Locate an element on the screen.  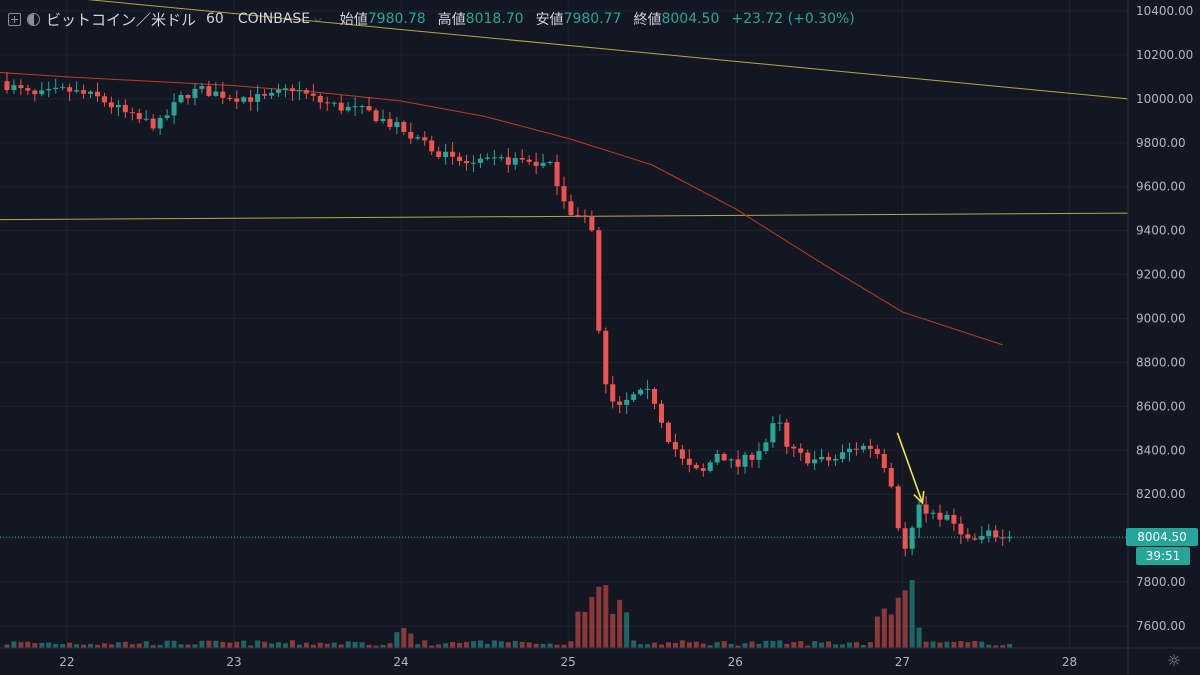
y-tick-label: 9200.00 is located at coordinates (1161, 275).